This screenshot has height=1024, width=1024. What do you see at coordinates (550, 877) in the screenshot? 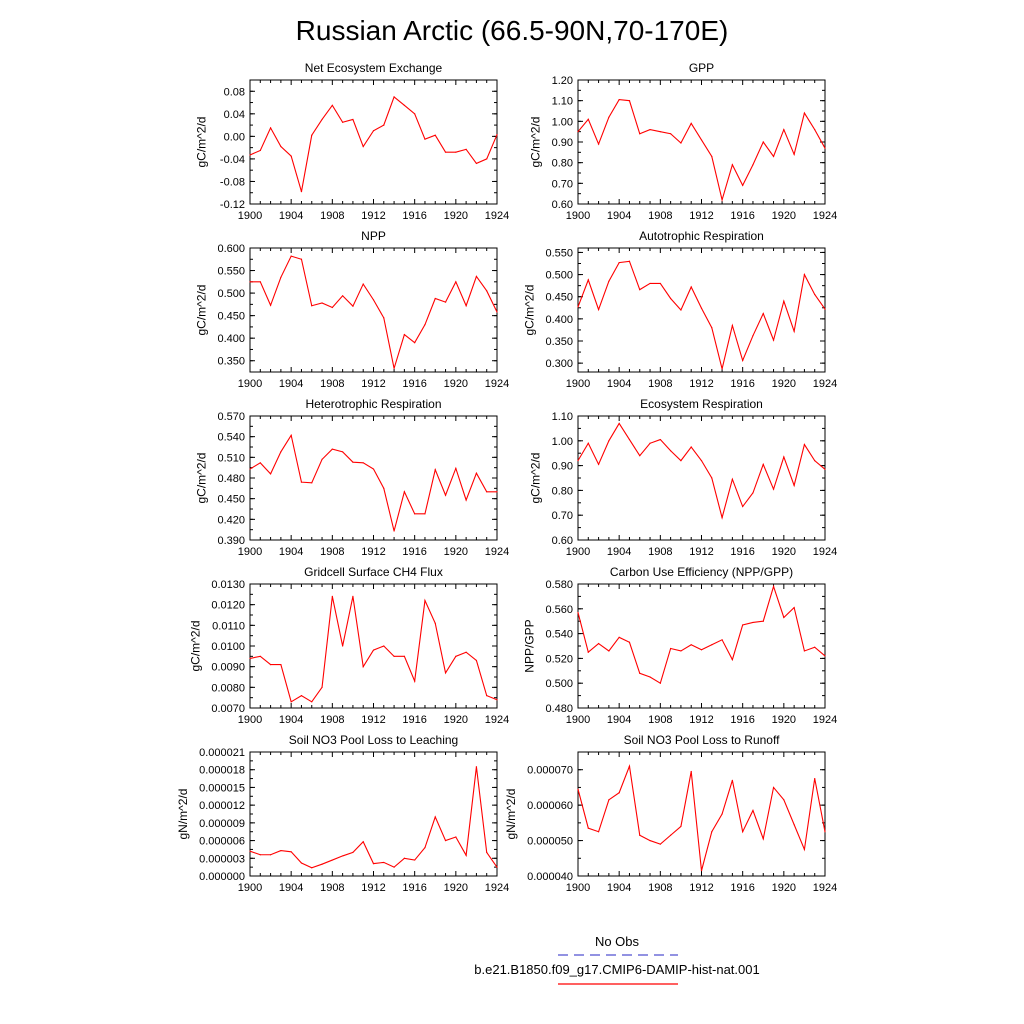
I see `y-tick-label: 0.000040` at bounding box center [550, 877].